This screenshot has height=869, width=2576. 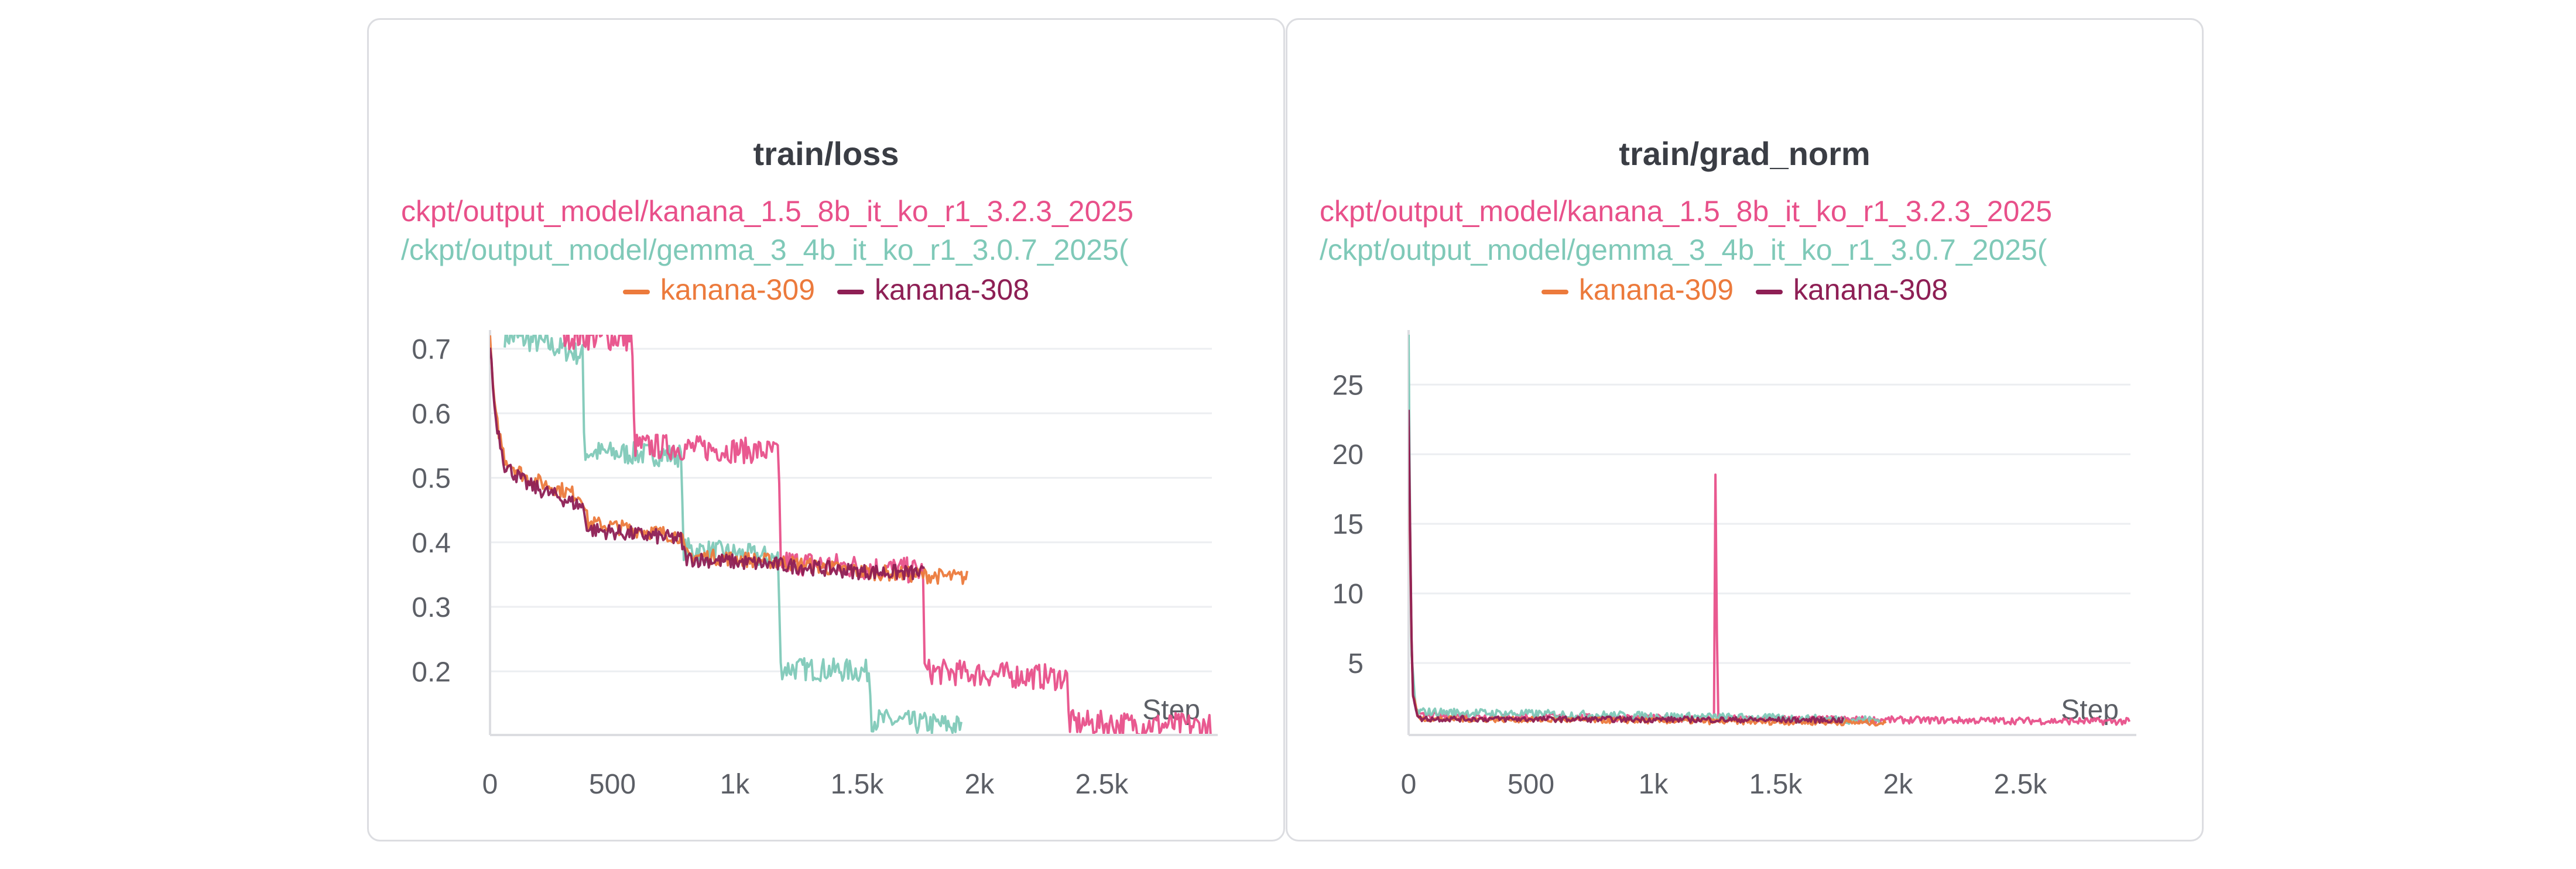 I want to click on y-tick-label: 20, so click(x=1348, y=454).